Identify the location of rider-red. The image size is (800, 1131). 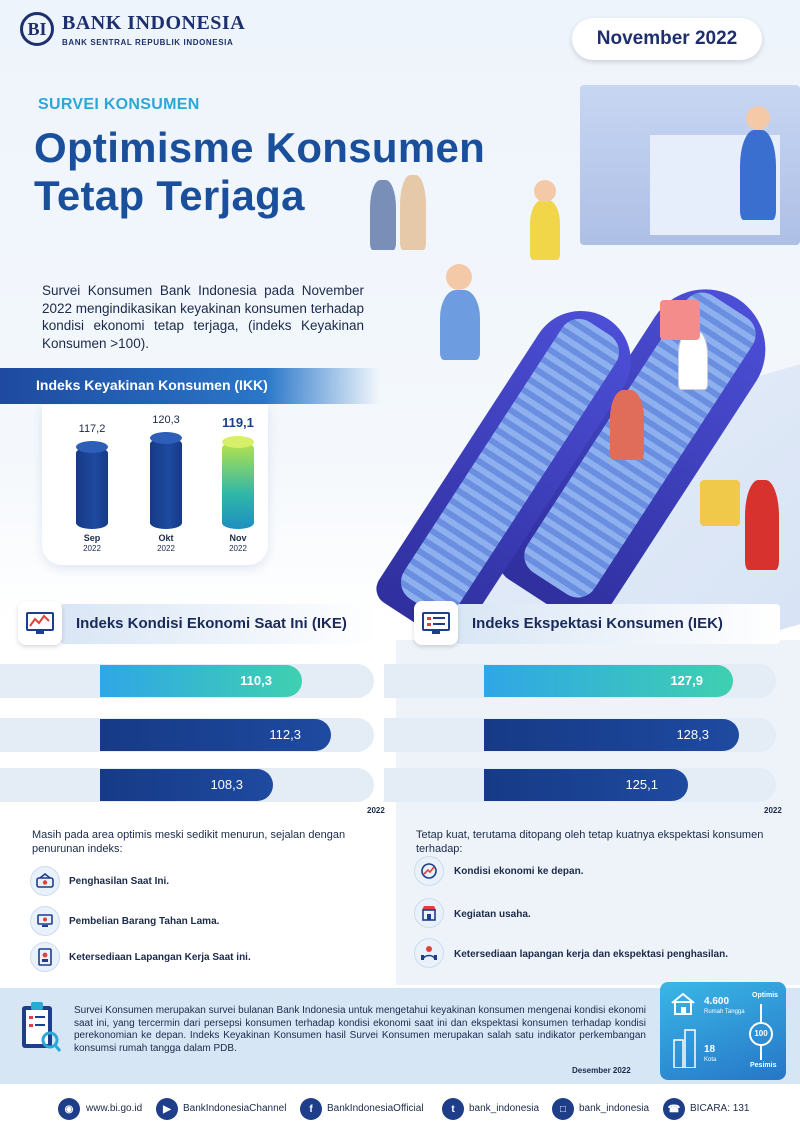
(627, 425).